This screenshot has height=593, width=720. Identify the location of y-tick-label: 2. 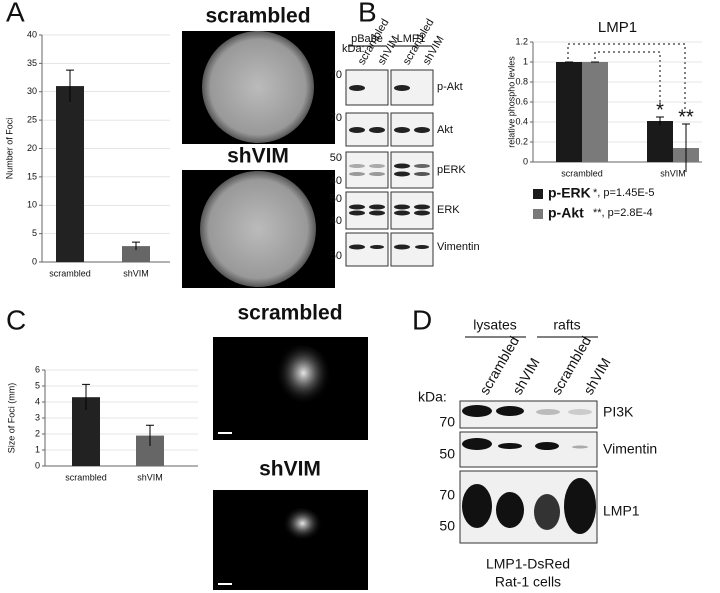
(37, 433).